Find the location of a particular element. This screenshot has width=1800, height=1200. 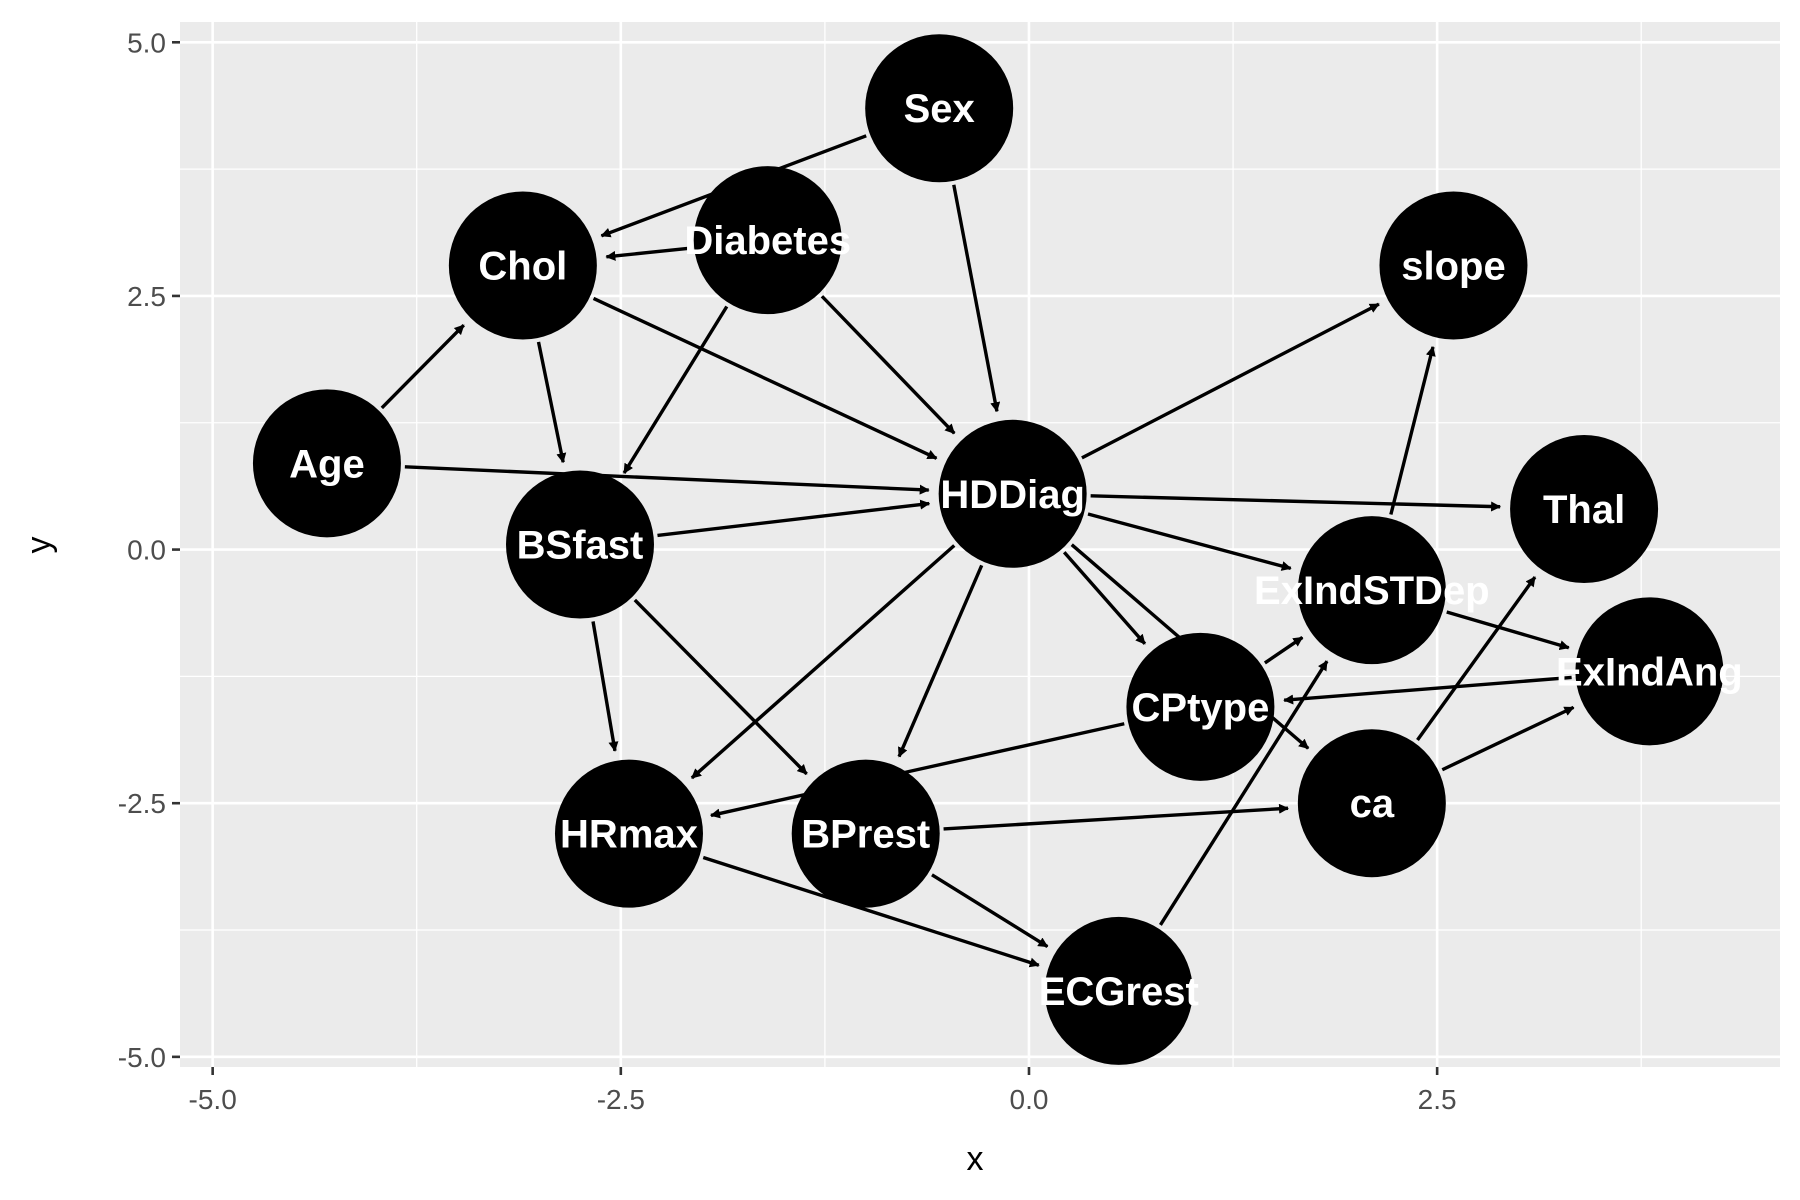

y-tick-label: -2.5 is located at coordinates (142, 803).